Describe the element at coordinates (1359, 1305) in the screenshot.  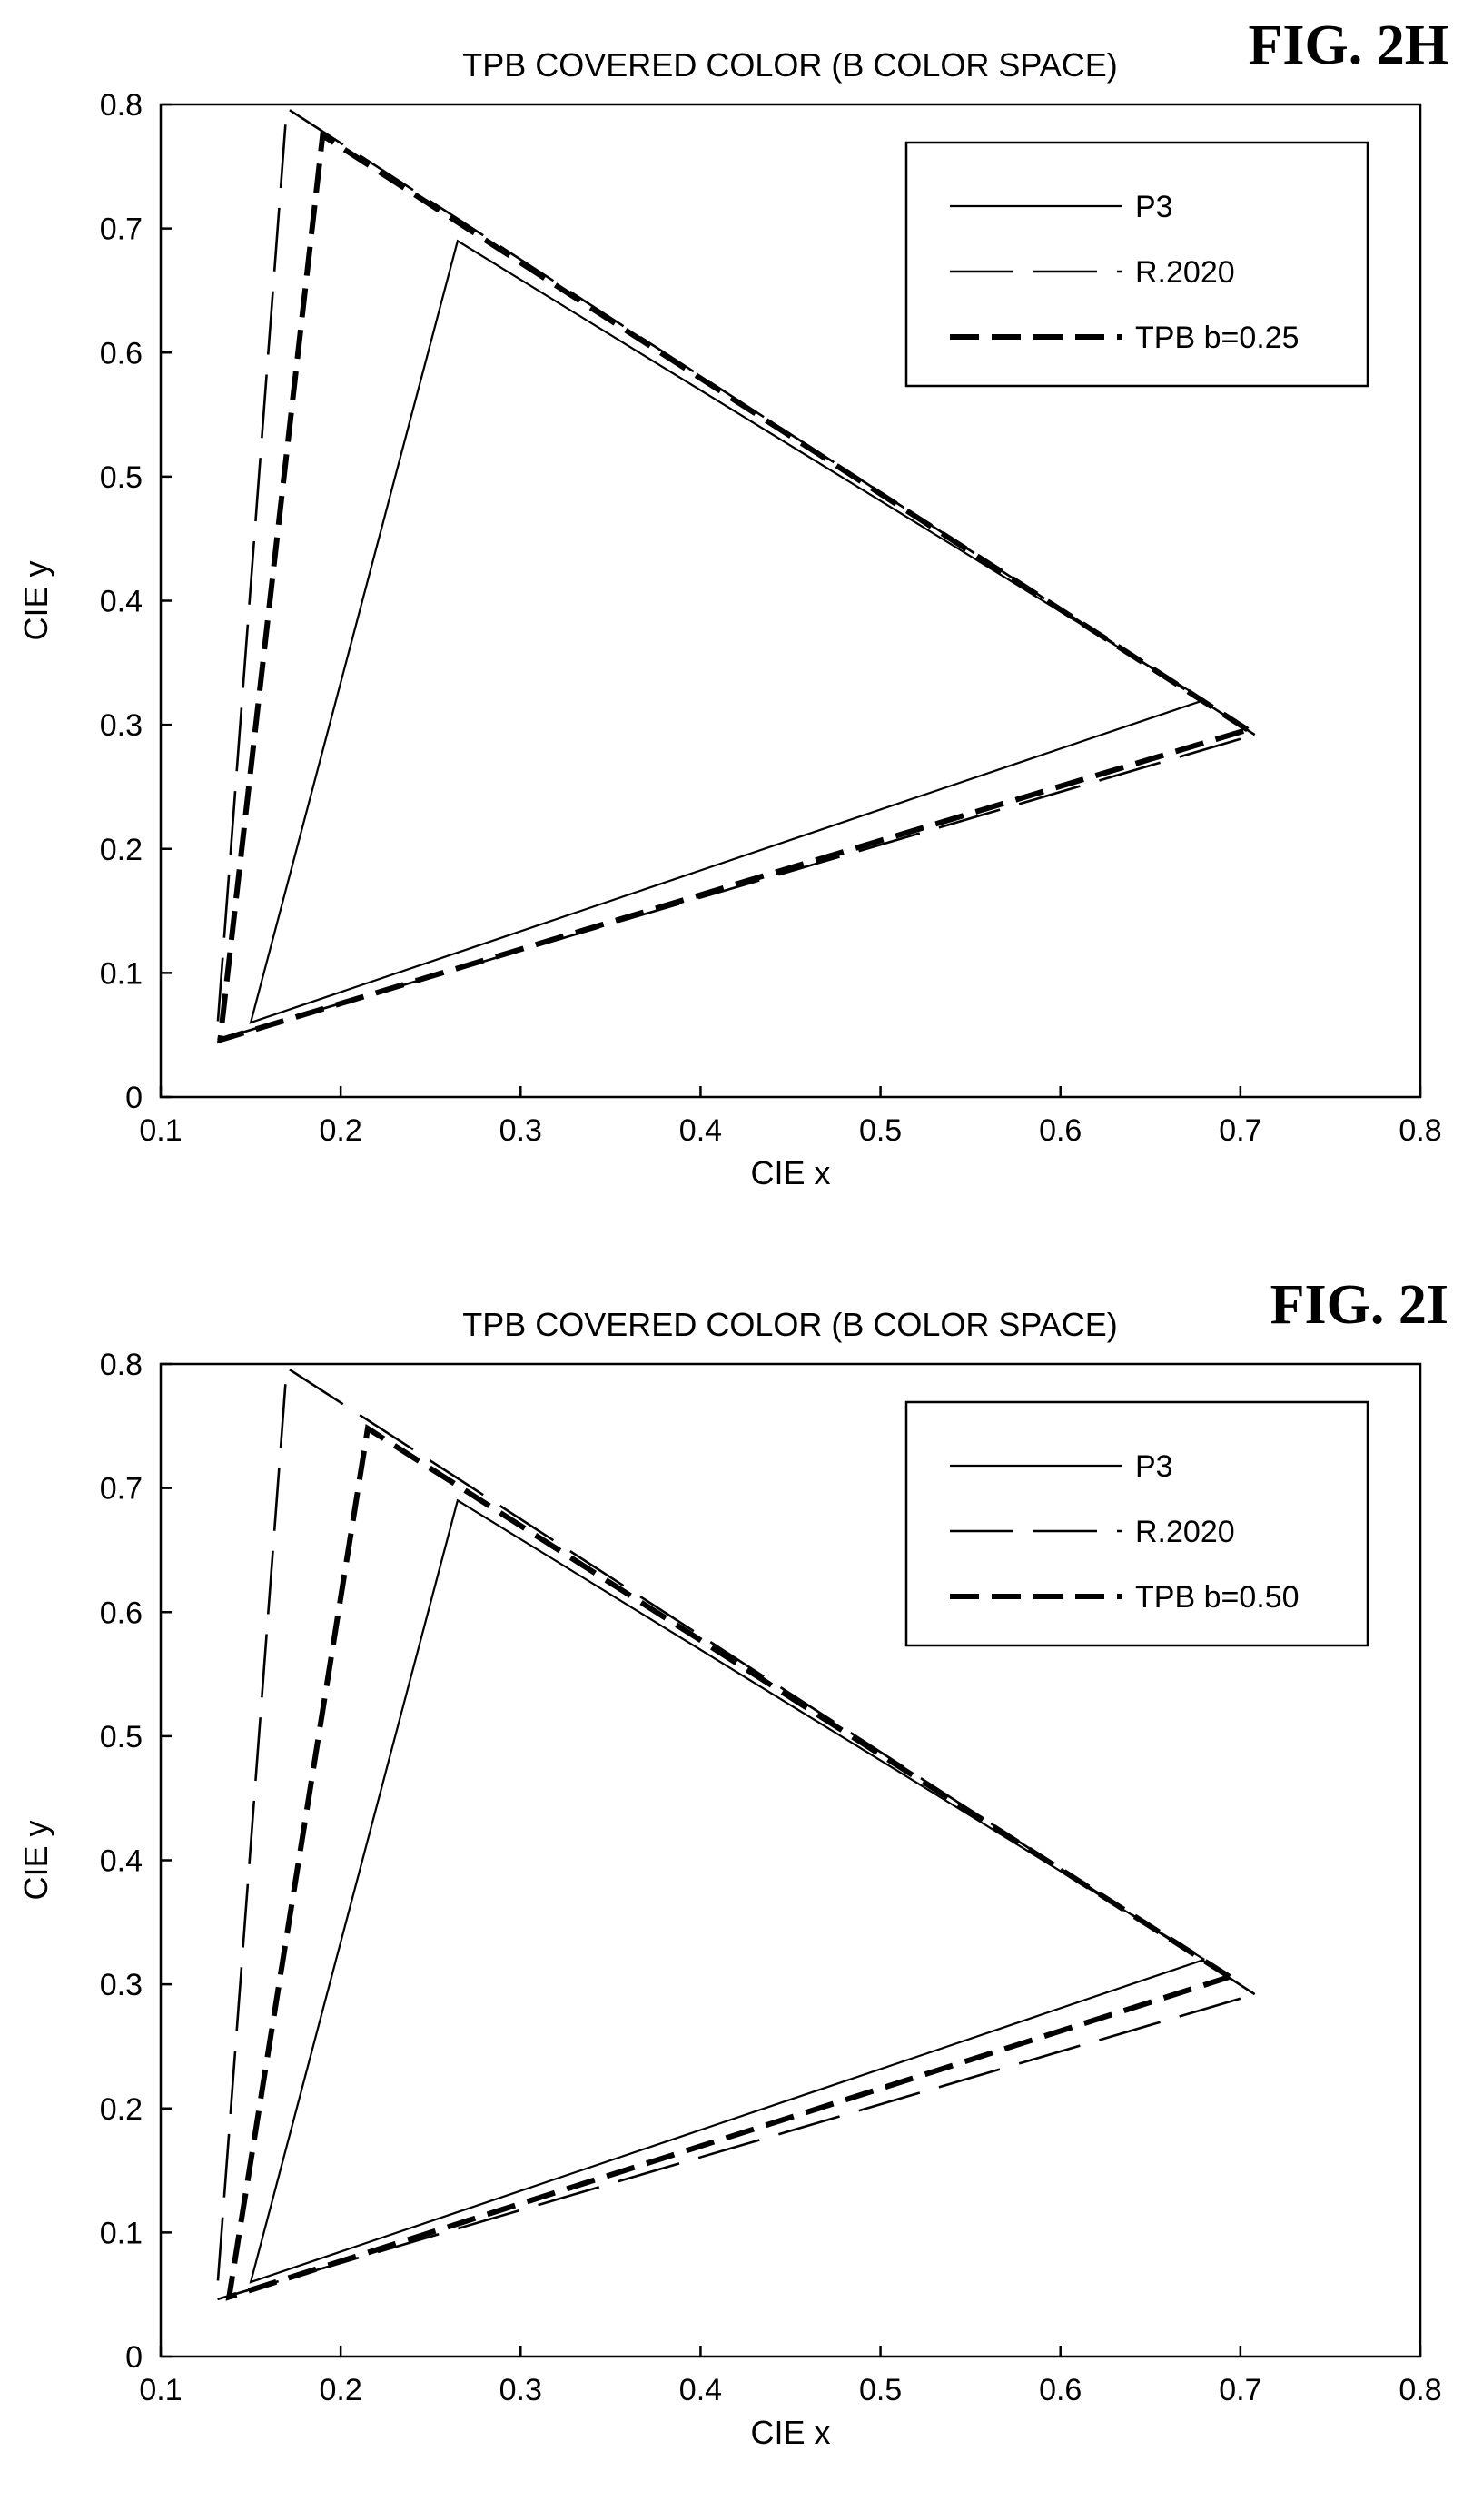
I see `figure-label: FIG. 2I` at that location.